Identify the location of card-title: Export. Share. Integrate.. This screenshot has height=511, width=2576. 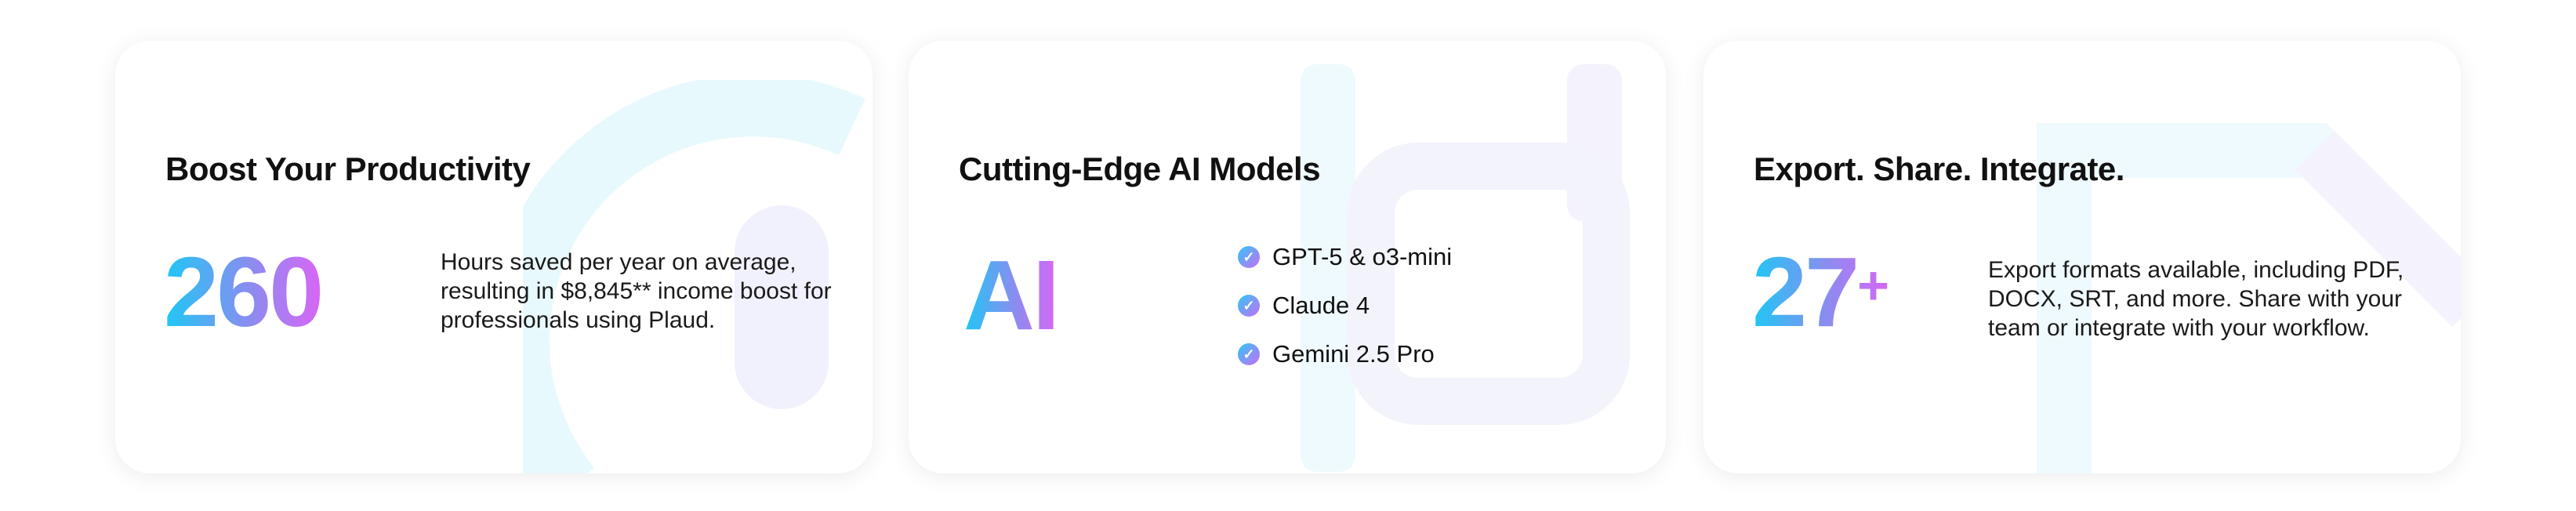
(1939, 168).